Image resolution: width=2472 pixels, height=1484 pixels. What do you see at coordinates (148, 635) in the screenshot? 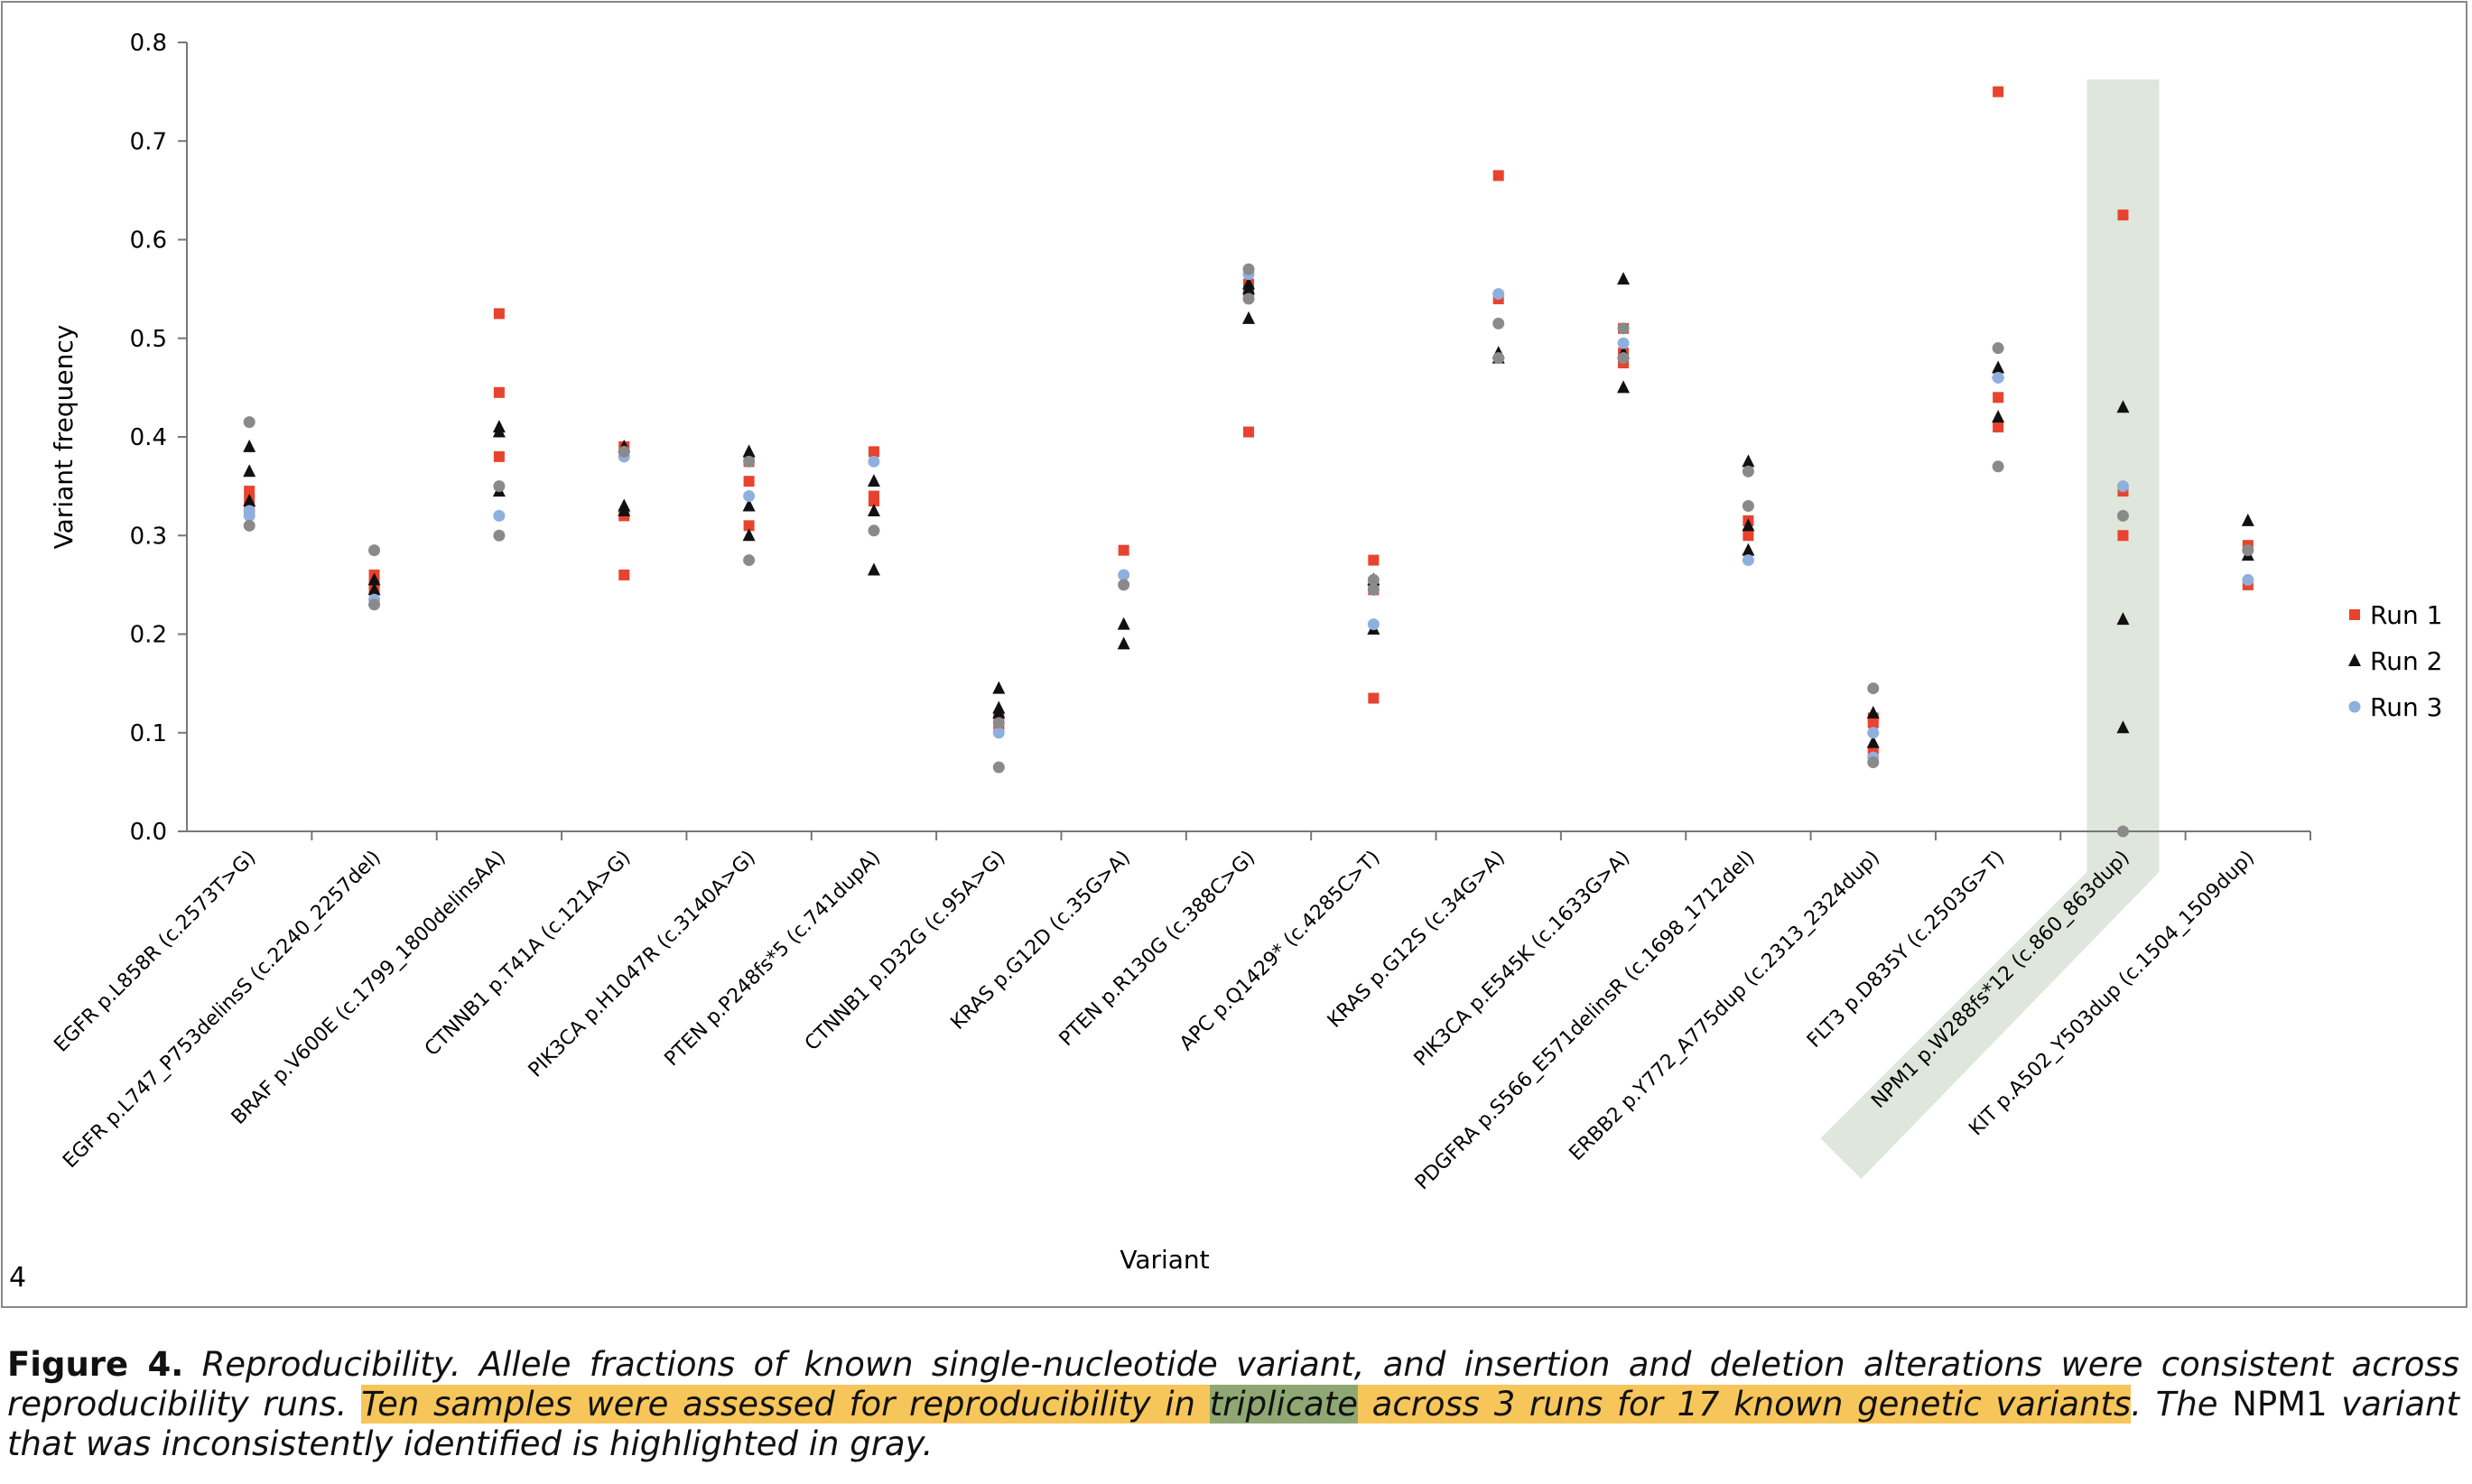
I see `y-tick-label: 0.2` at bounding box center [148, 635].